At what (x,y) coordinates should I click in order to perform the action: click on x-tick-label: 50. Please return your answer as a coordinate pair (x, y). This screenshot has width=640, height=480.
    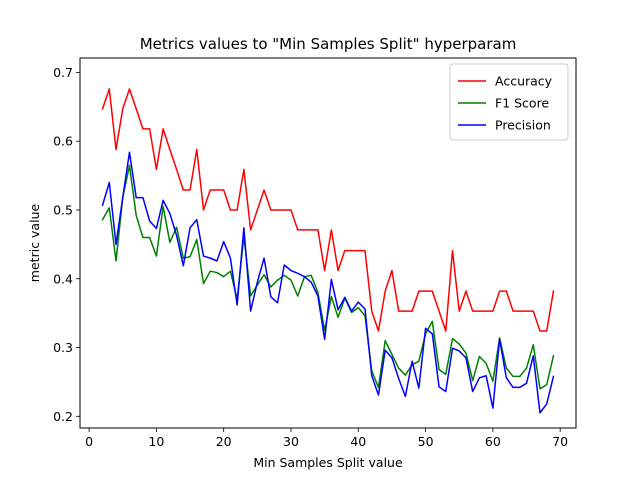
    Looking at the image, I should click on (426, 441).